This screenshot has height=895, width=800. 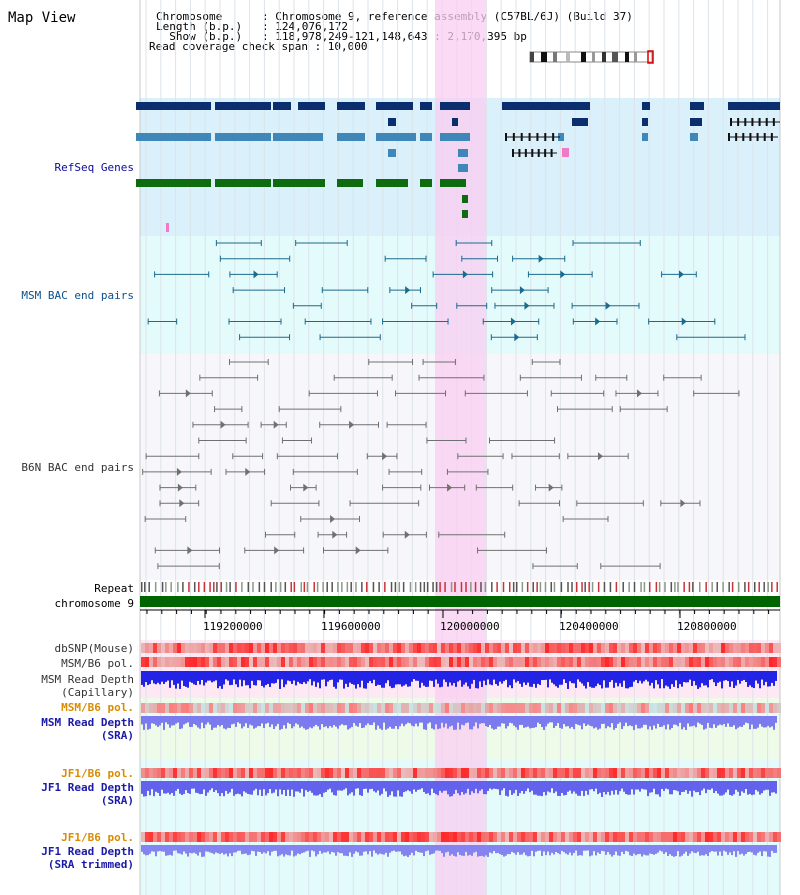 What do you see at coordinates (77, 295) in the screenshot?
I see `msm-bac-label: MSM BAC end pairs` at bounding box center [77, 295].